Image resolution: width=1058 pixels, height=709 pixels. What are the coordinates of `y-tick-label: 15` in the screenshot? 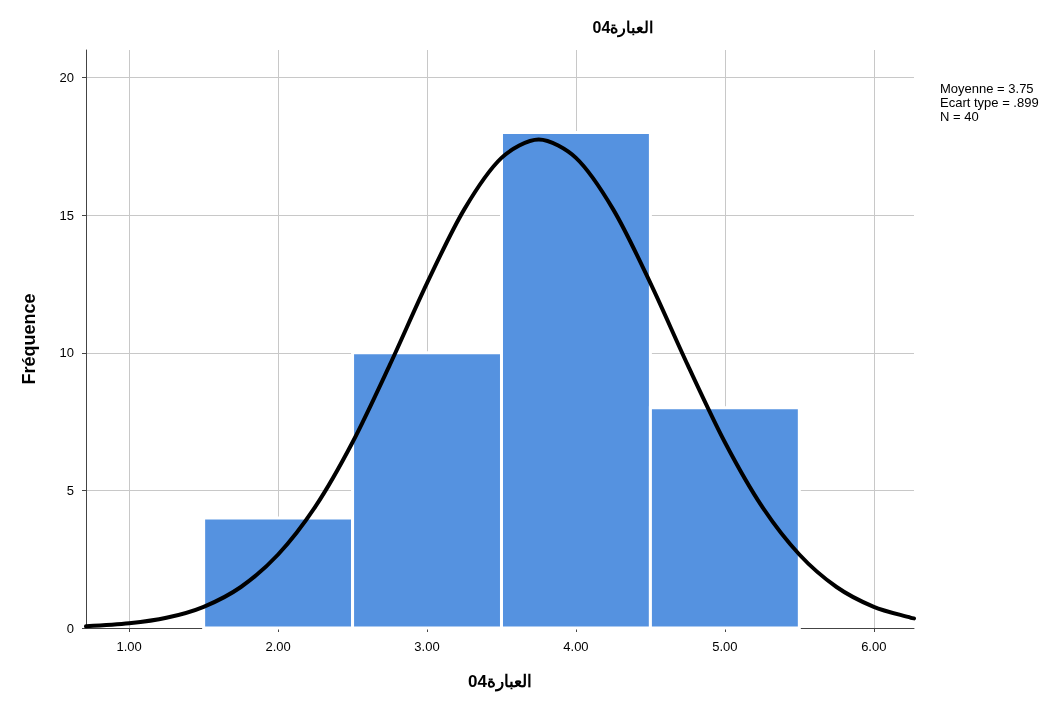 It's located at (66, 215).